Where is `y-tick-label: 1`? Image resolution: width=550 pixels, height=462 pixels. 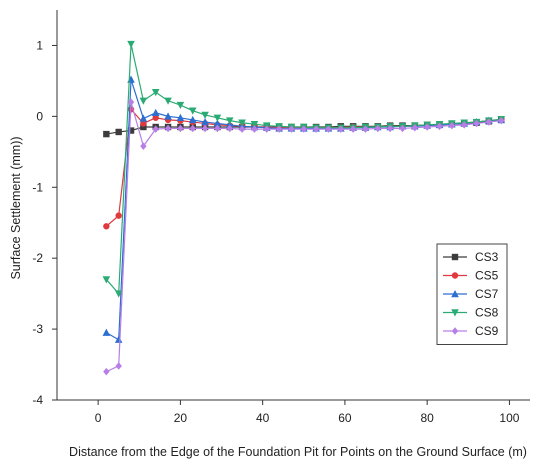 y-tick-label: 1 is located at coordinates (39, 45).